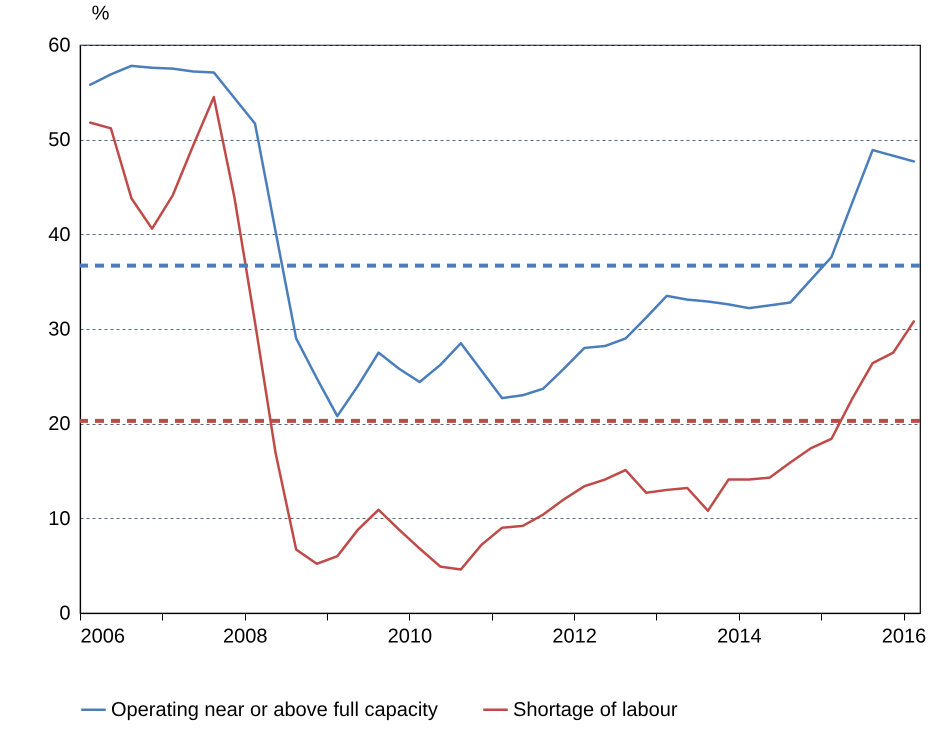 This screenshot has height=742, width=951. What do you see at coordinates (101, 13) in the screenshot?
I see `y-axis-title: %` at bounding box center [101, 13].